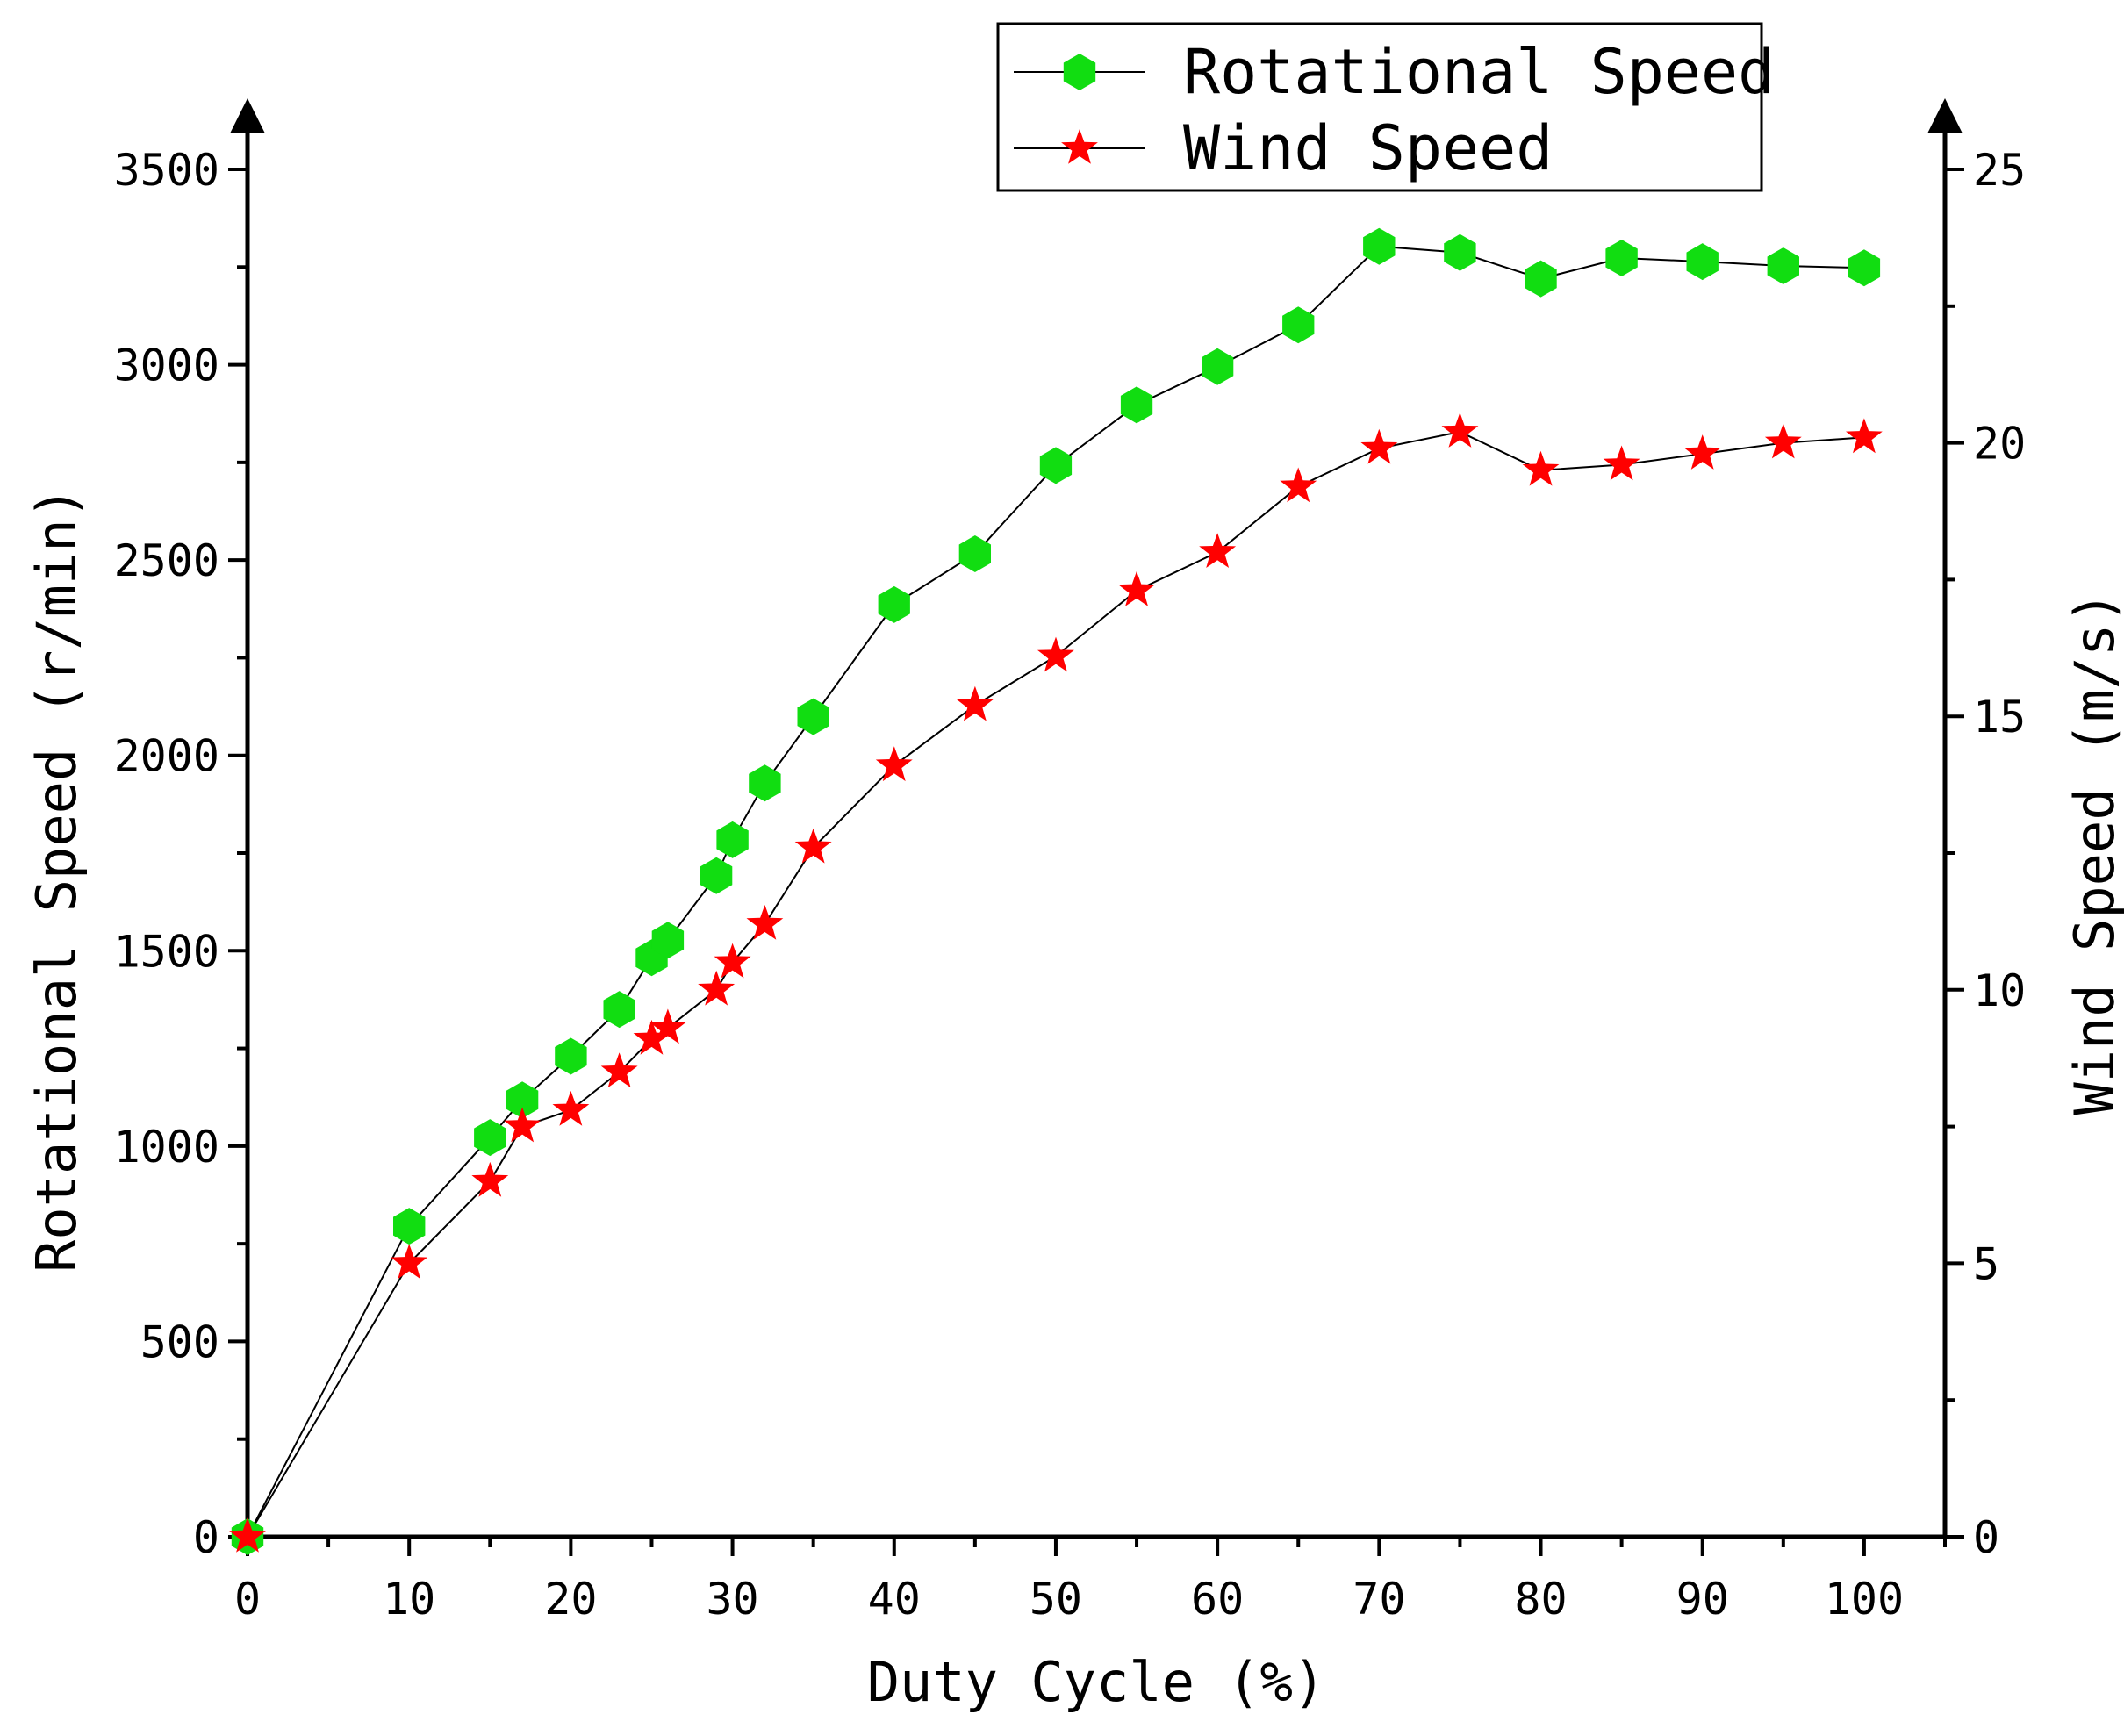 This screenshot has width=2124, height=1736. What do you see at coordinates (166, 561) in the screenshot?
I see `y-tick-label-left: 2500` at bounding box center [166, 561].